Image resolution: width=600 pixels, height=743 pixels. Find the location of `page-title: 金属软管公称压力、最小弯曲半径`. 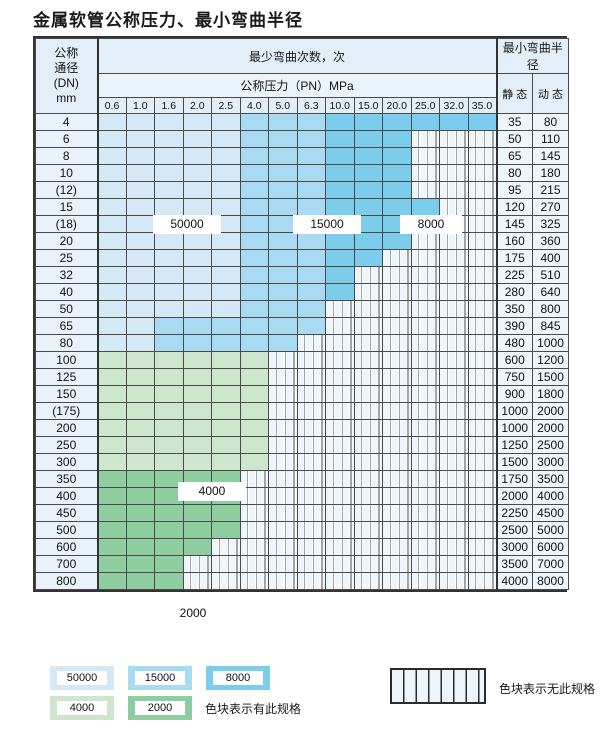

page-title: 金属软管公称压力、最小弯曲半径 is located at coordinates (168, 20).